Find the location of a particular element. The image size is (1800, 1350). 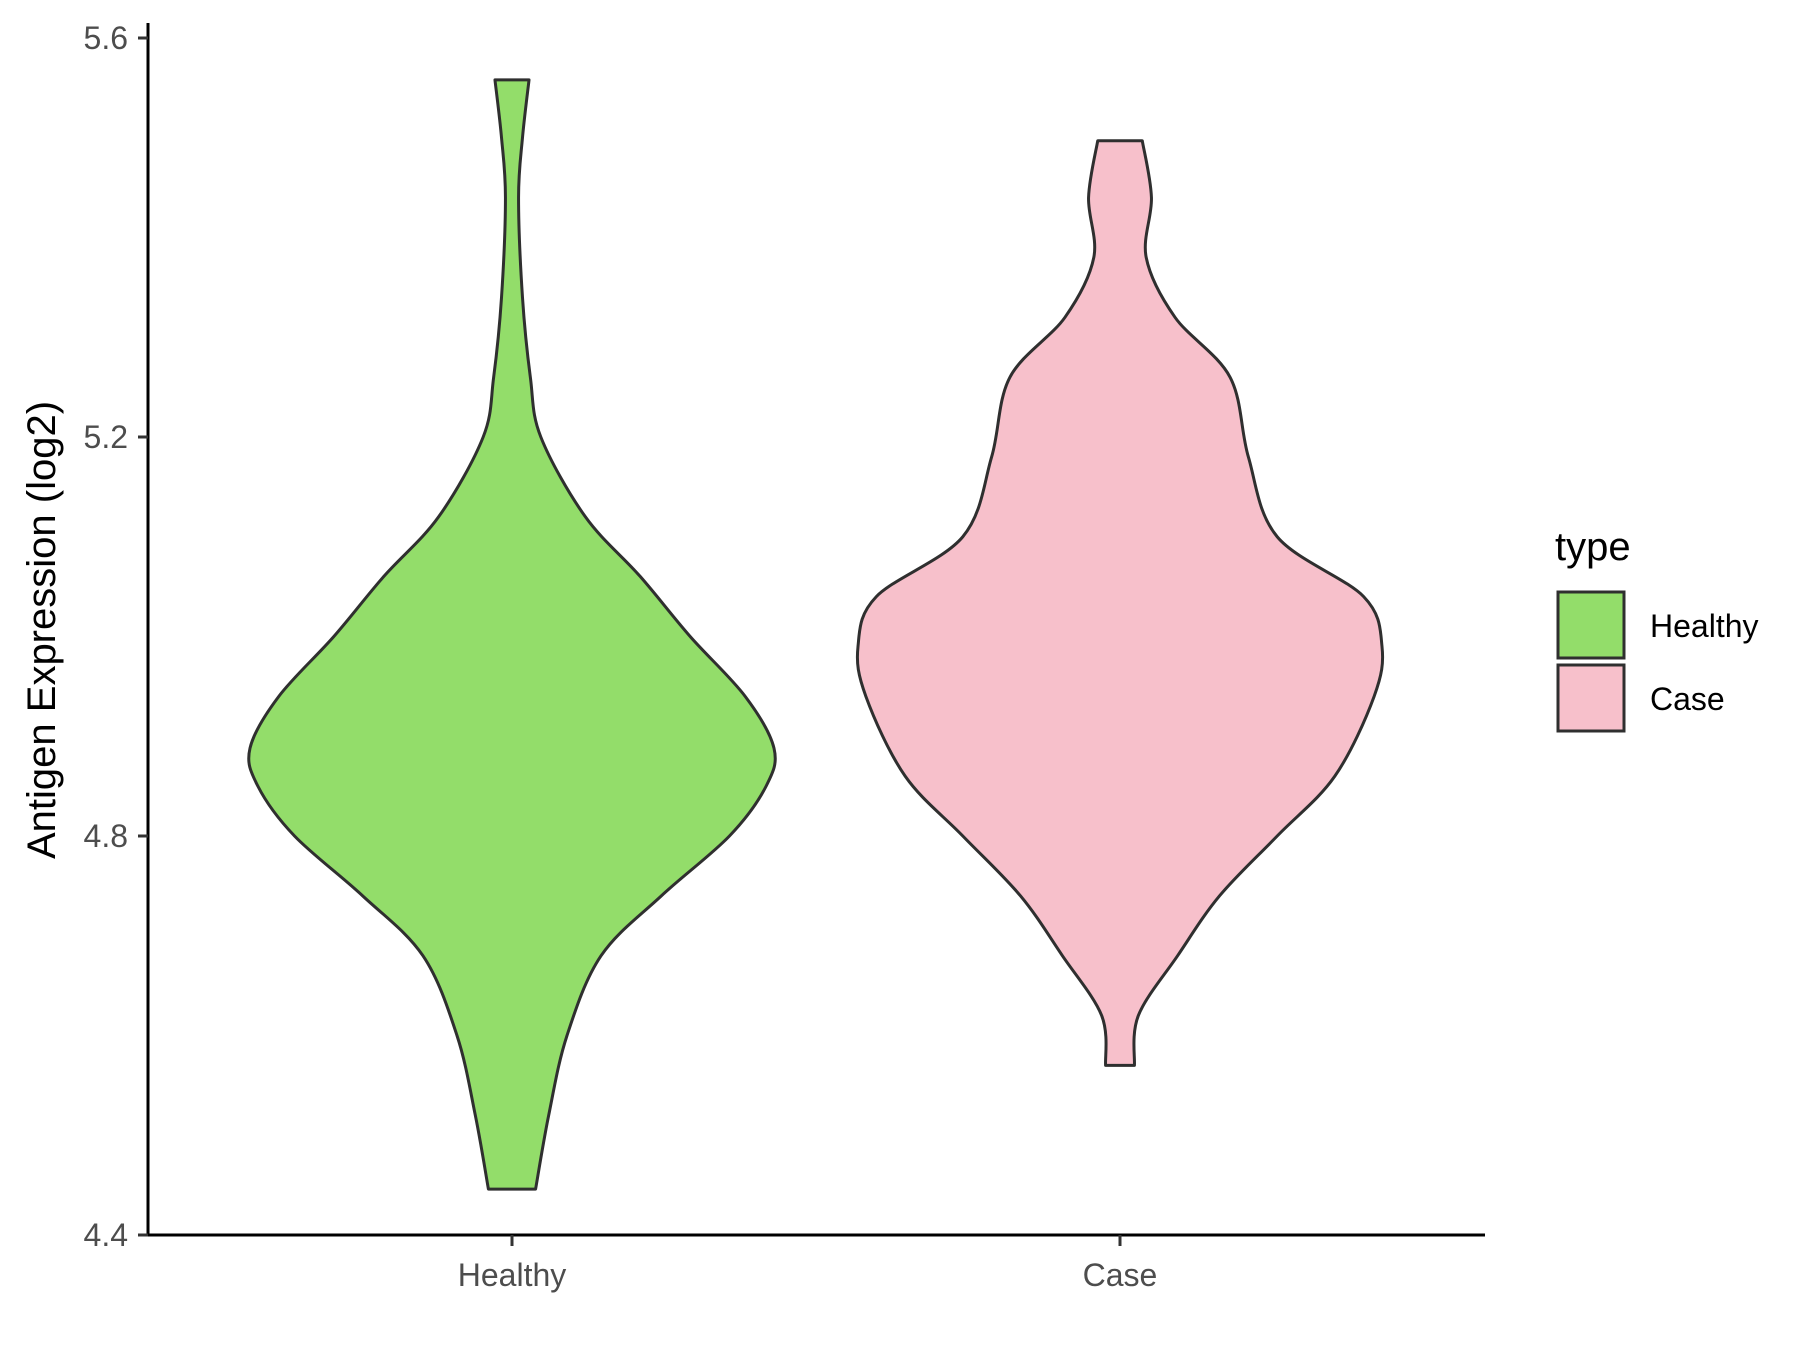

legend: type Healthy Case is located at coordinates (1657, 629).